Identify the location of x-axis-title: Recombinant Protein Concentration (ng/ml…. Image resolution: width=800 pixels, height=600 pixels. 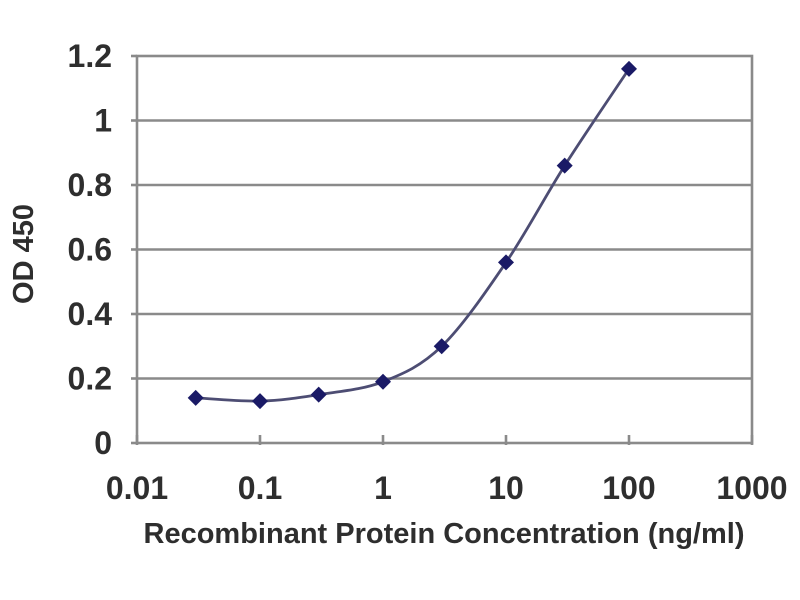
(444, 534).